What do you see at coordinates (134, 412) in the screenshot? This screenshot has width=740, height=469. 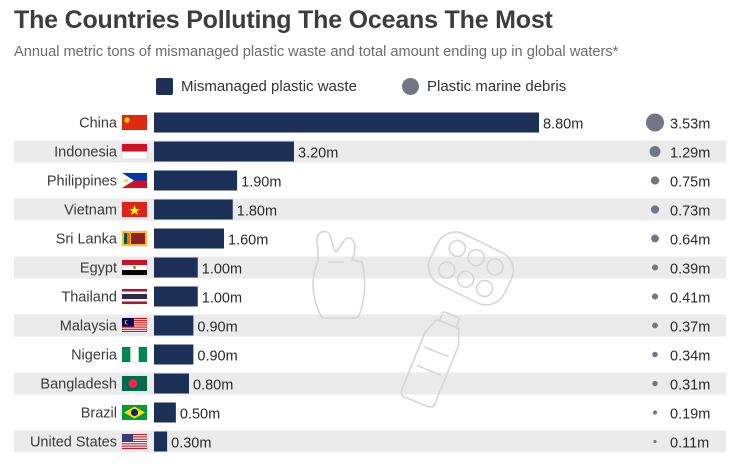 I see `brazil-flag-icon` at bounding box center [134, 412].